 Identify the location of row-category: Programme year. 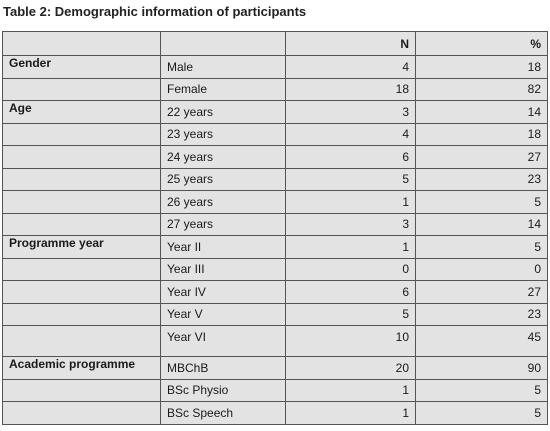
(81, 247).